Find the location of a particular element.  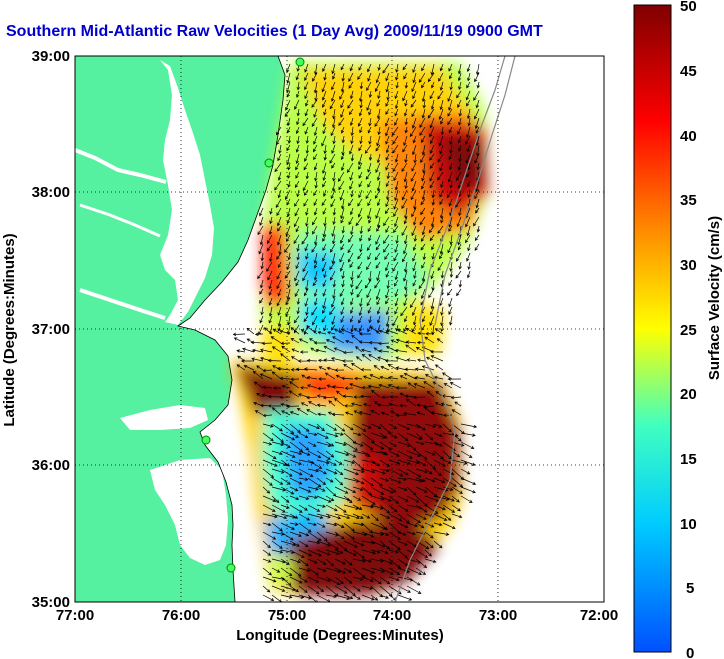

y-axis-label: Latitude (Degrees:Minutes) is located at coordinates (9, 329).